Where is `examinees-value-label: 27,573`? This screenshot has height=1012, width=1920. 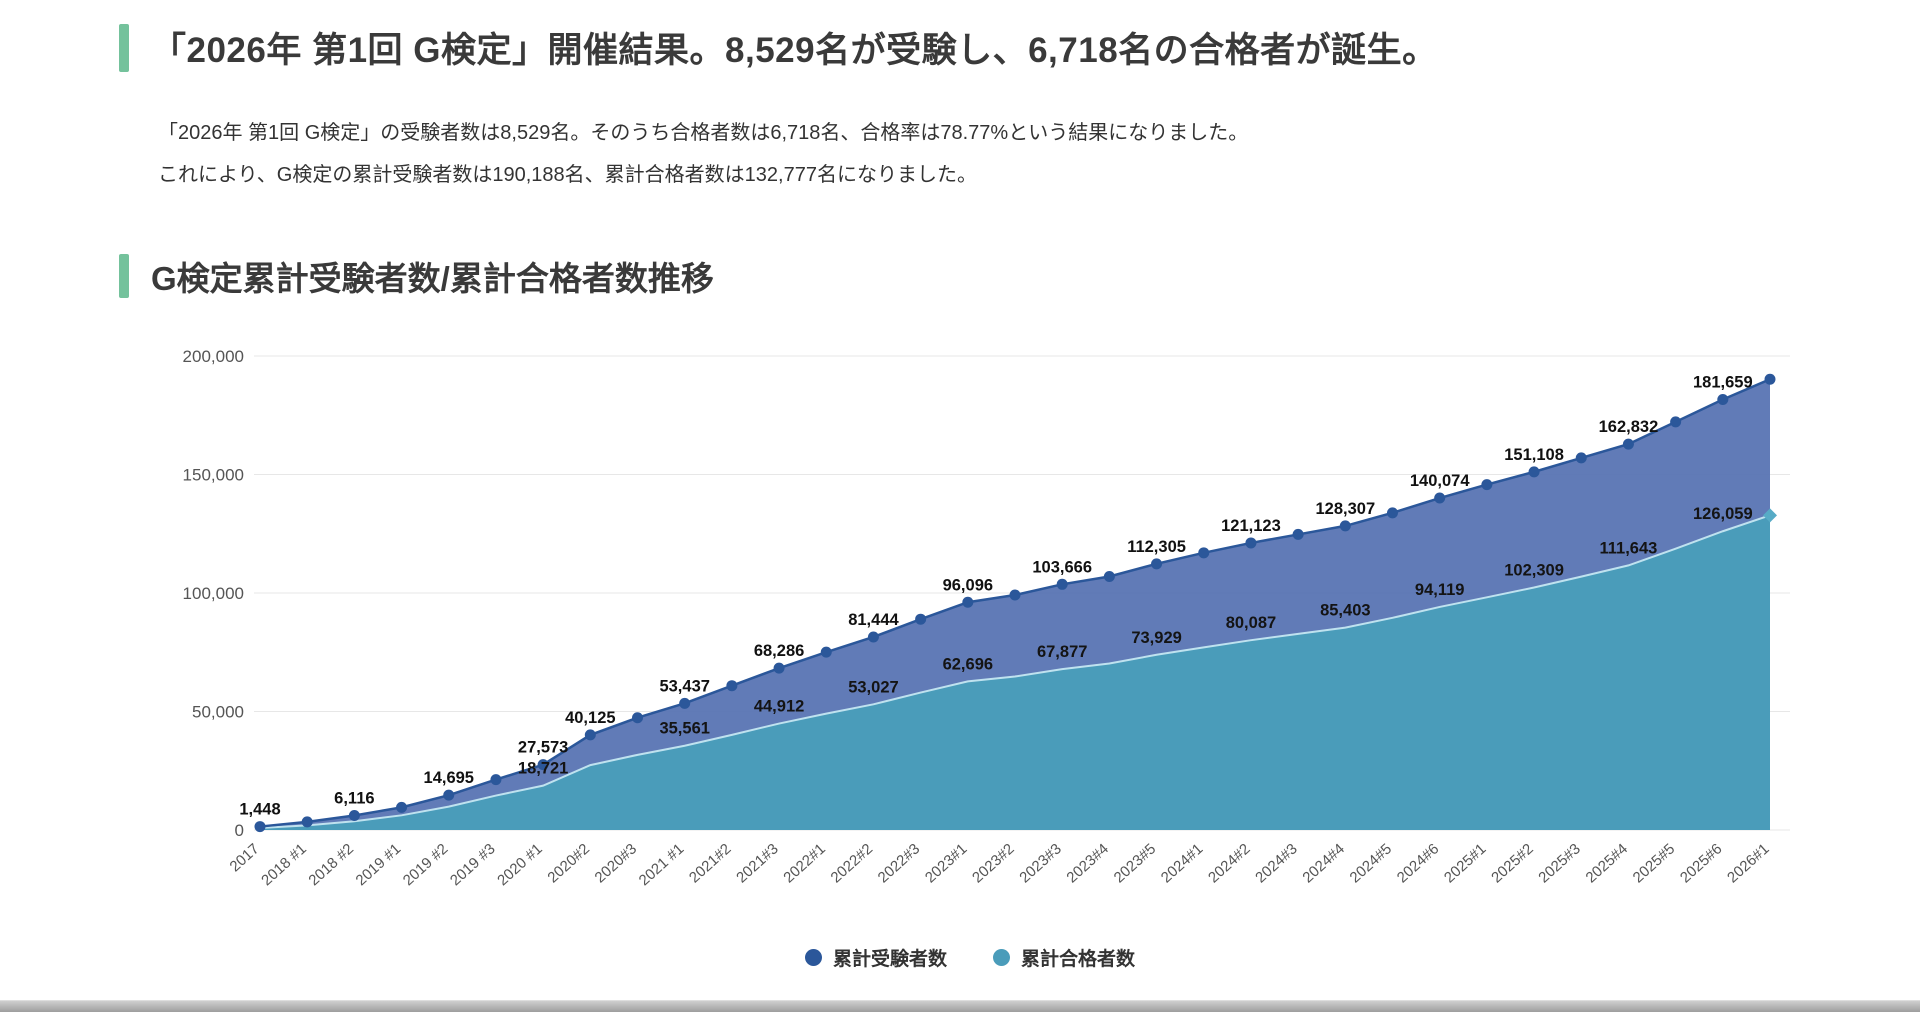 examinees-value-label: 27,573 is located at coordinates (543, 748).